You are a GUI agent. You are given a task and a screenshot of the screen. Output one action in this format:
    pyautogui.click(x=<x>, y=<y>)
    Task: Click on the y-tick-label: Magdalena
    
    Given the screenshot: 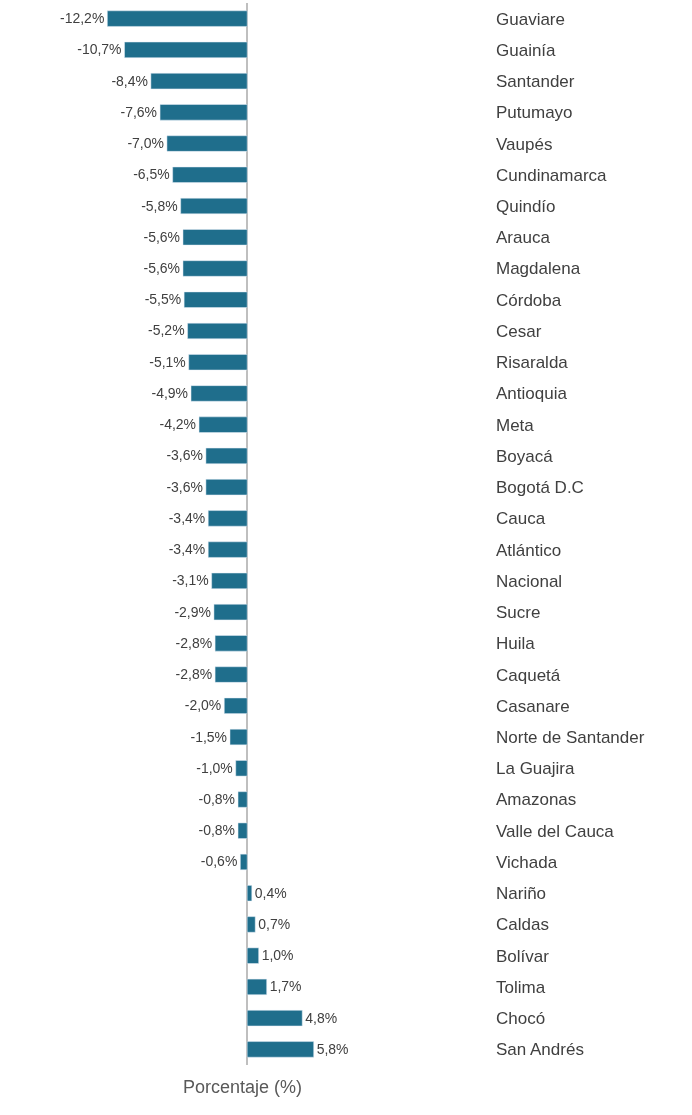 What is the action you would take?
    pyautogui.click(x=538, y=269)
    